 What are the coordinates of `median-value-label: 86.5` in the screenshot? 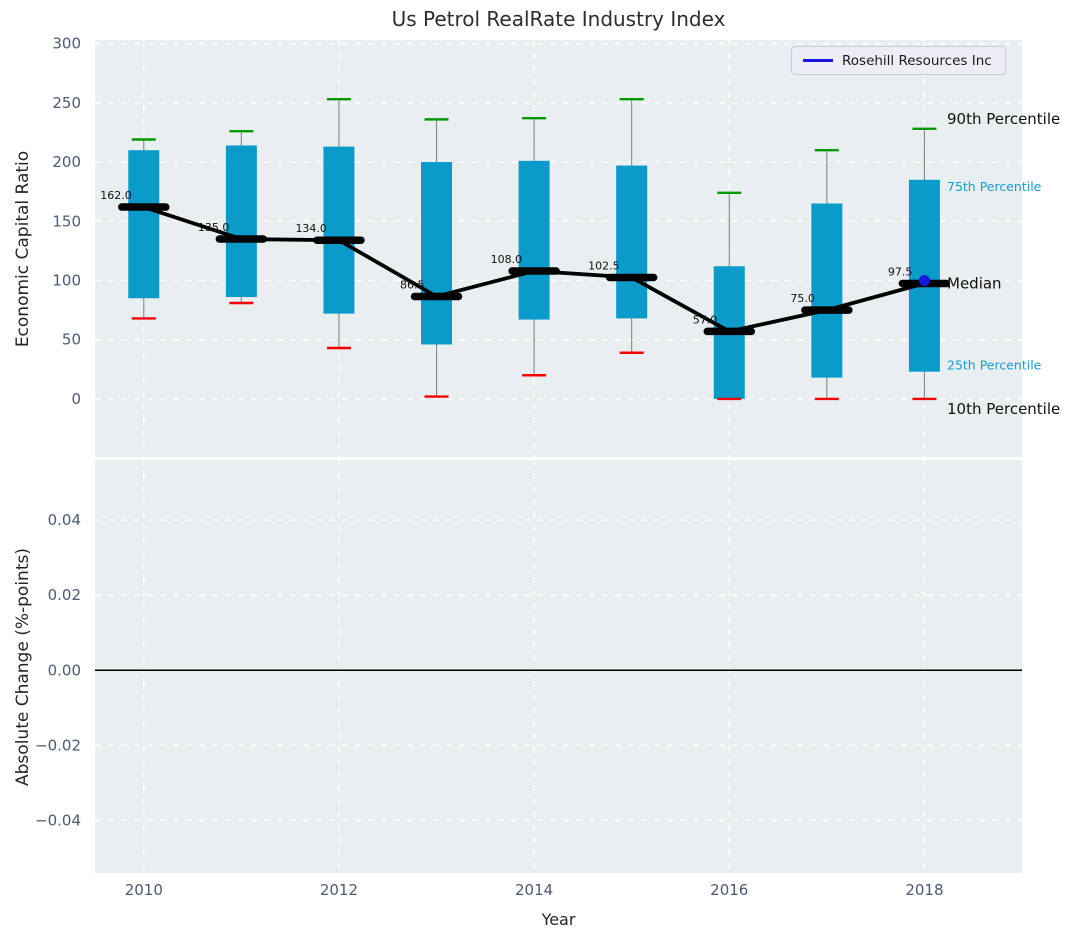 It's located at (412, 284).